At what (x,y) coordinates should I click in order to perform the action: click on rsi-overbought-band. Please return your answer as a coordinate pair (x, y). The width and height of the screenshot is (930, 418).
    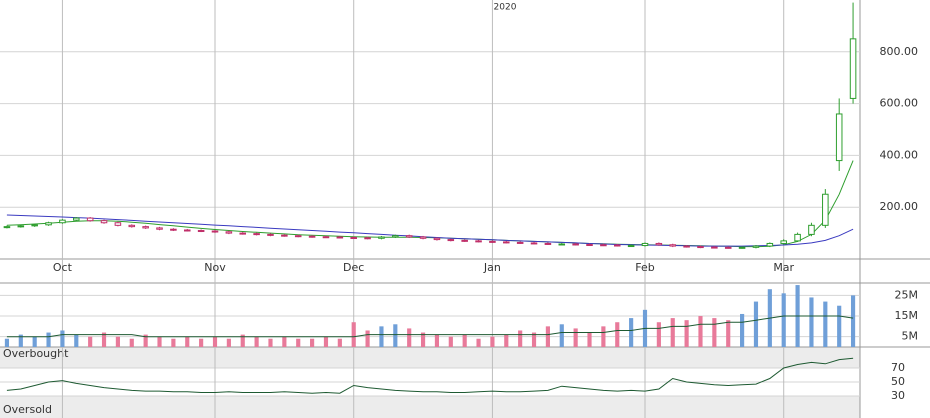
    Looking at the image, I should click on (430, 357).